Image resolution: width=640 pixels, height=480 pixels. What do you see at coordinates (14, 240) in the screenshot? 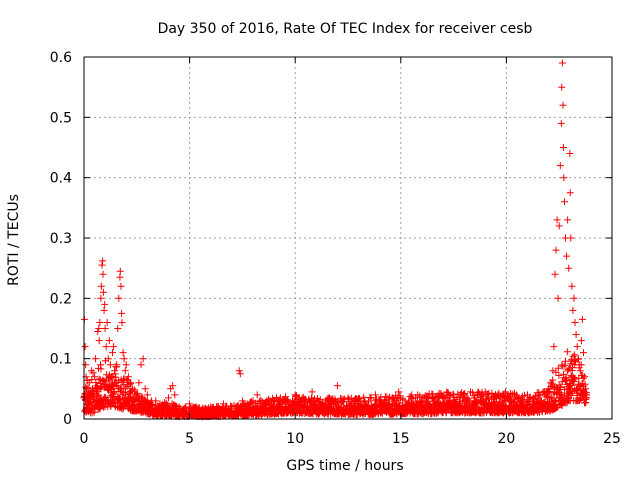
I see `y-axis-title: ROTI / TECUs` at bounding box center [14, 240].